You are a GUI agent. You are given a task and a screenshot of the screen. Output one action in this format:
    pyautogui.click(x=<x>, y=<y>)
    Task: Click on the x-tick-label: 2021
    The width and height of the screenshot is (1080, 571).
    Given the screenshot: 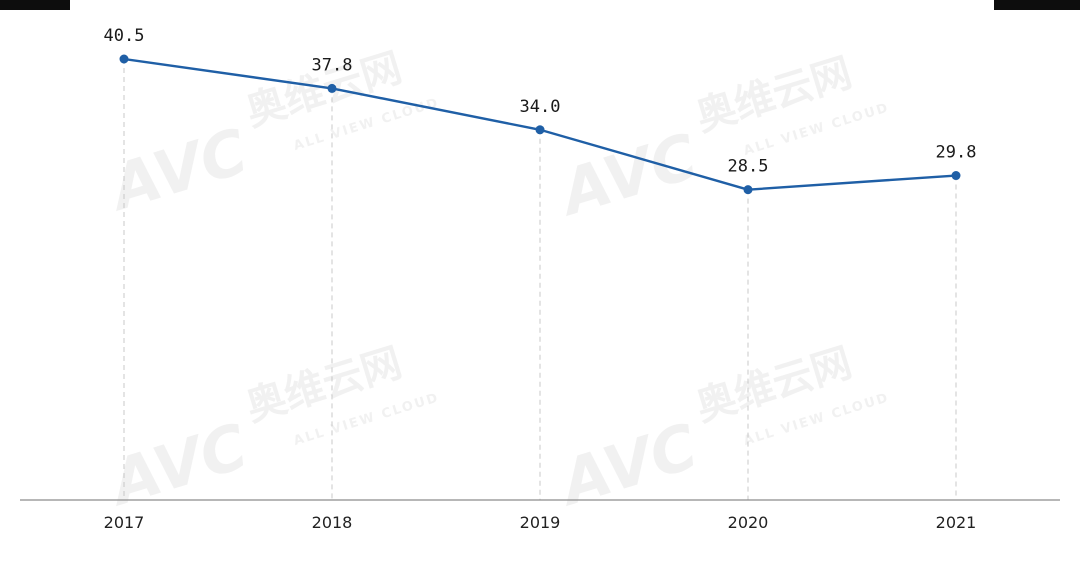 What is the action you would take?
    pyautogui.click(x=956, y=522)
    